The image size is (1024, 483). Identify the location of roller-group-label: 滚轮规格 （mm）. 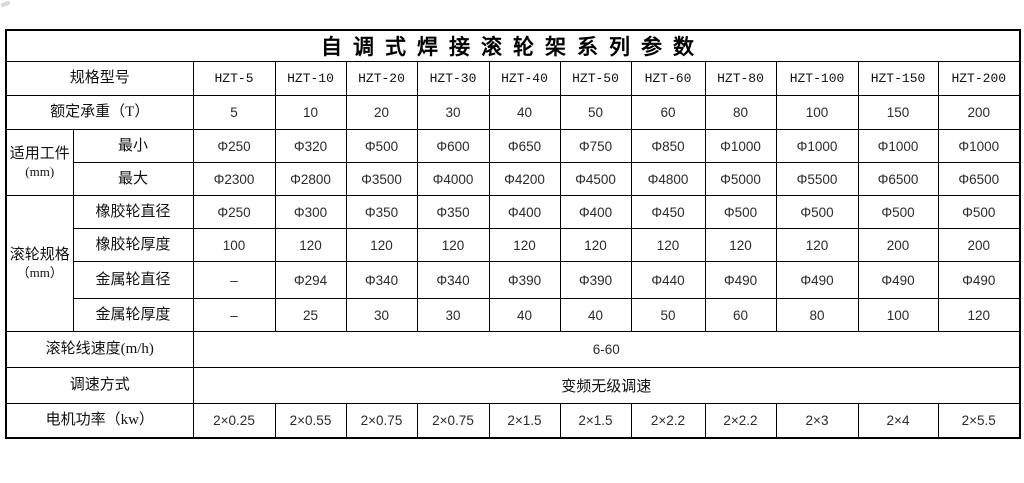
(39, 263).